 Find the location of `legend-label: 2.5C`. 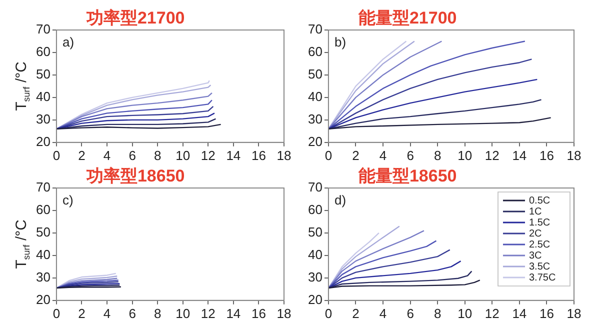

legend-label: 2.5C is located at coordinates (539, 244).